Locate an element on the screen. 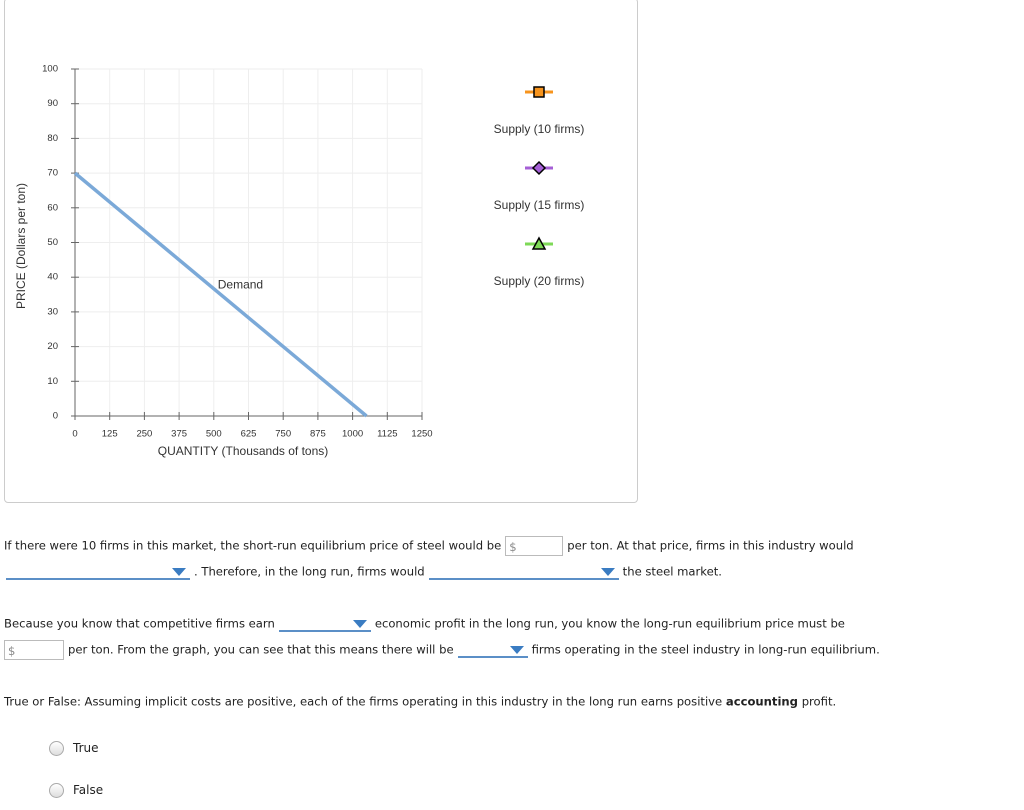  x-tick-label: 1125 is located at coordinates (387, 434).